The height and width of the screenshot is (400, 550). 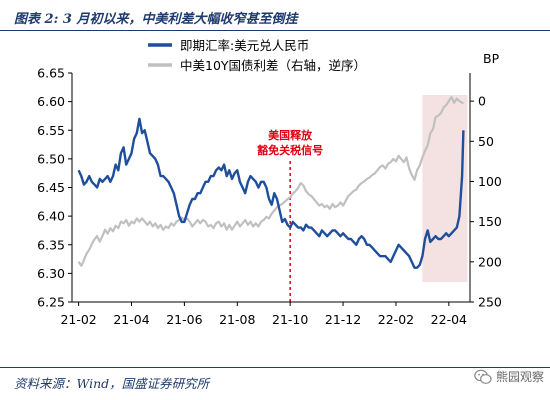 What do you see at coordinates (290, 135) in the screenshot?
I see `annotation-label-line1: 美国释放` at bounding box center [290, 135].